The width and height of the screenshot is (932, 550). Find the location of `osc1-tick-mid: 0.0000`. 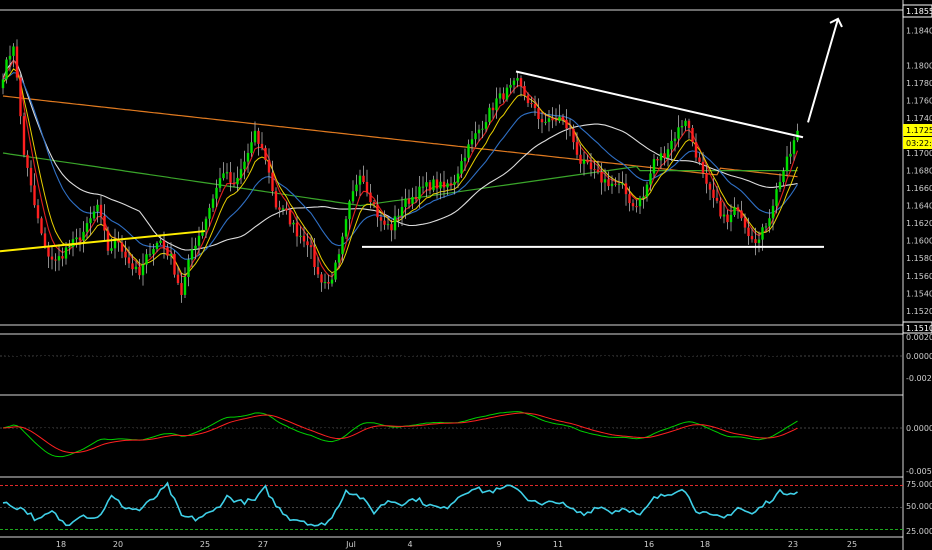

osc1-tick-mid: 0.0000 is located at coordinates (919, 356).